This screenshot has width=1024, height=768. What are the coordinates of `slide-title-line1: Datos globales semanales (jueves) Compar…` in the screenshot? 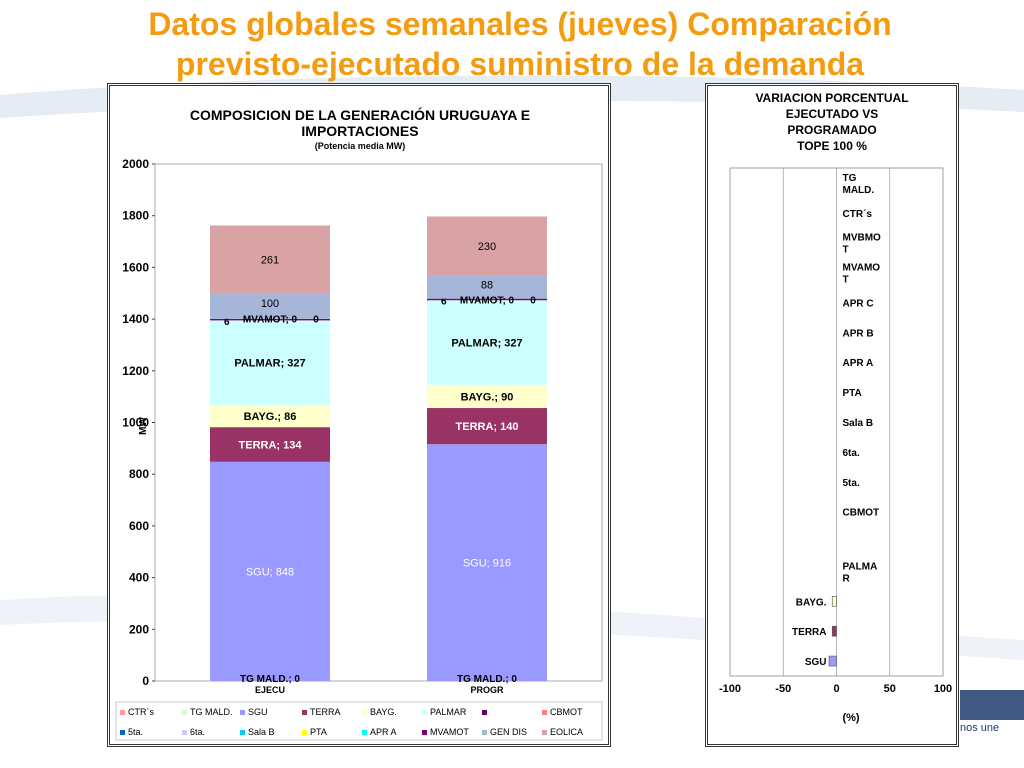 It's located at (520, 24).